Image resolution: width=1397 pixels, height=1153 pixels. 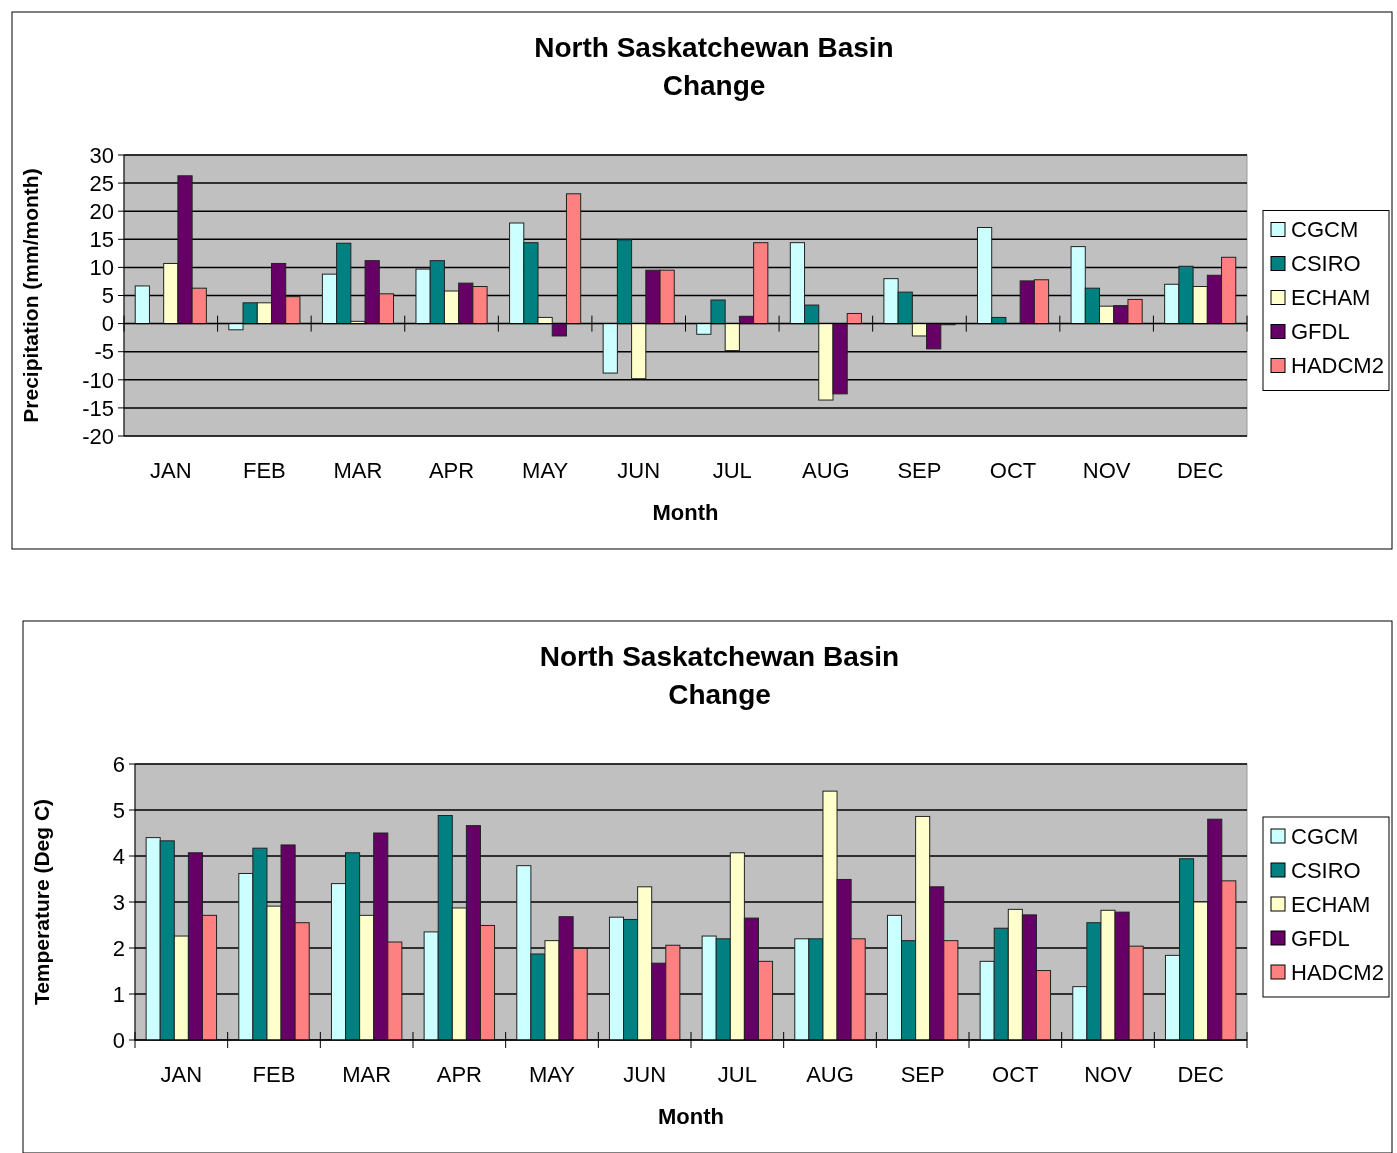 I want to click on y-tick-label: -5, so click(x=104, y=352).